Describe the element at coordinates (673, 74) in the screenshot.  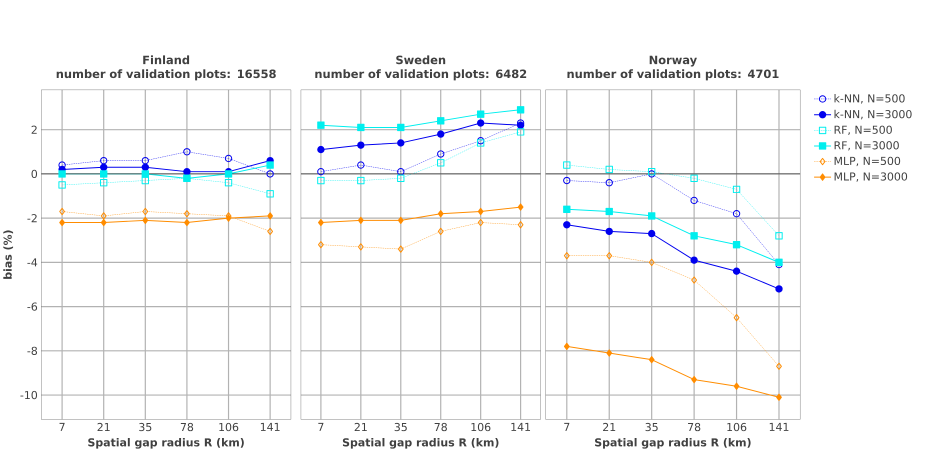
I see `chart-subtitle: number of validation plots: 4701` at that location.